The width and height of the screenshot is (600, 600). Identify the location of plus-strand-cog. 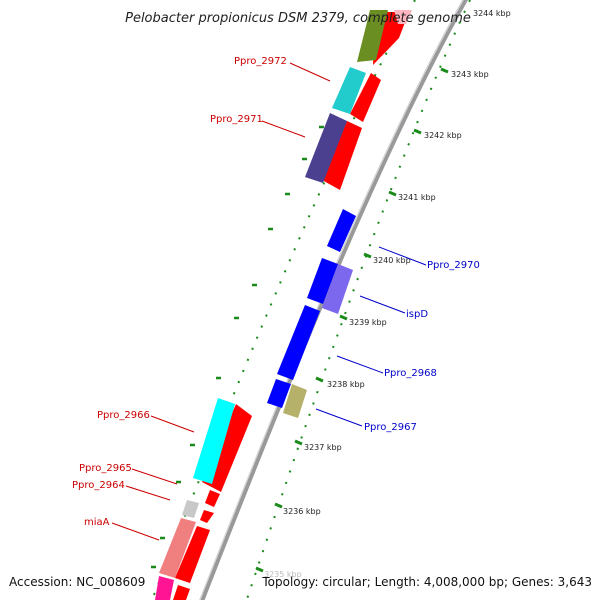
(318, 341).